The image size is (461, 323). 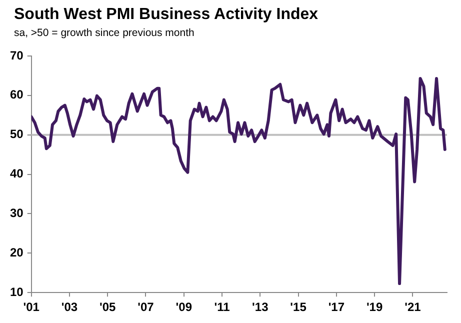 I want to click on x-tick-label: '21, so click(x=413, y=307).